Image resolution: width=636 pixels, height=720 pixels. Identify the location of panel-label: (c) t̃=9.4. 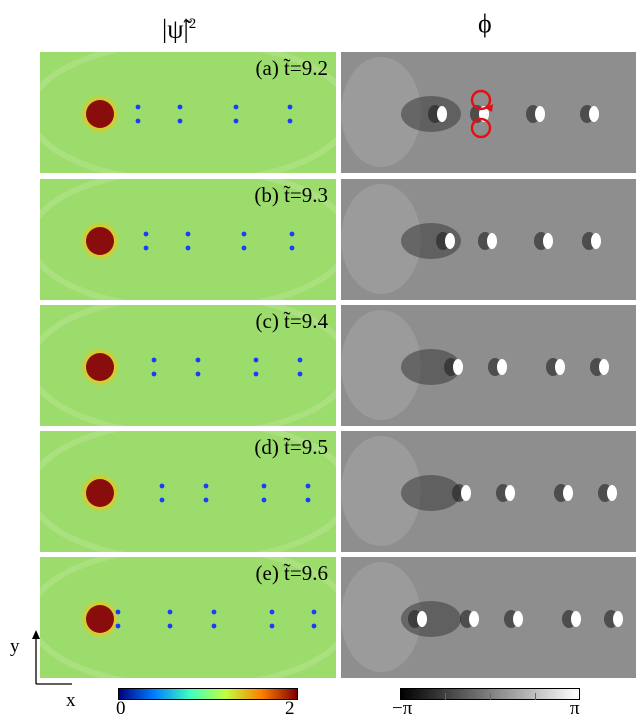
(292, 321).